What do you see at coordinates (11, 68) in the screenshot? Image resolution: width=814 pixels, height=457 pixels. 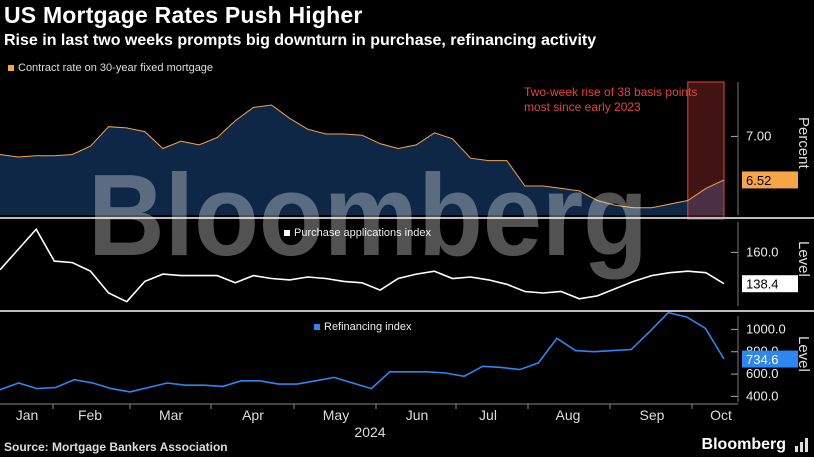 I see `rate-legend-swatch` at bounding box center [11, 68].